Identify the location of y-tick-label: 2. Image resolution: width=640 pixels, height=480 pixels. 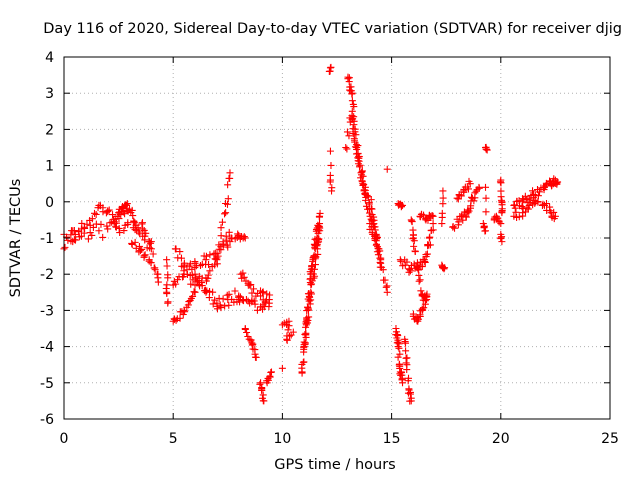
(49, 130).